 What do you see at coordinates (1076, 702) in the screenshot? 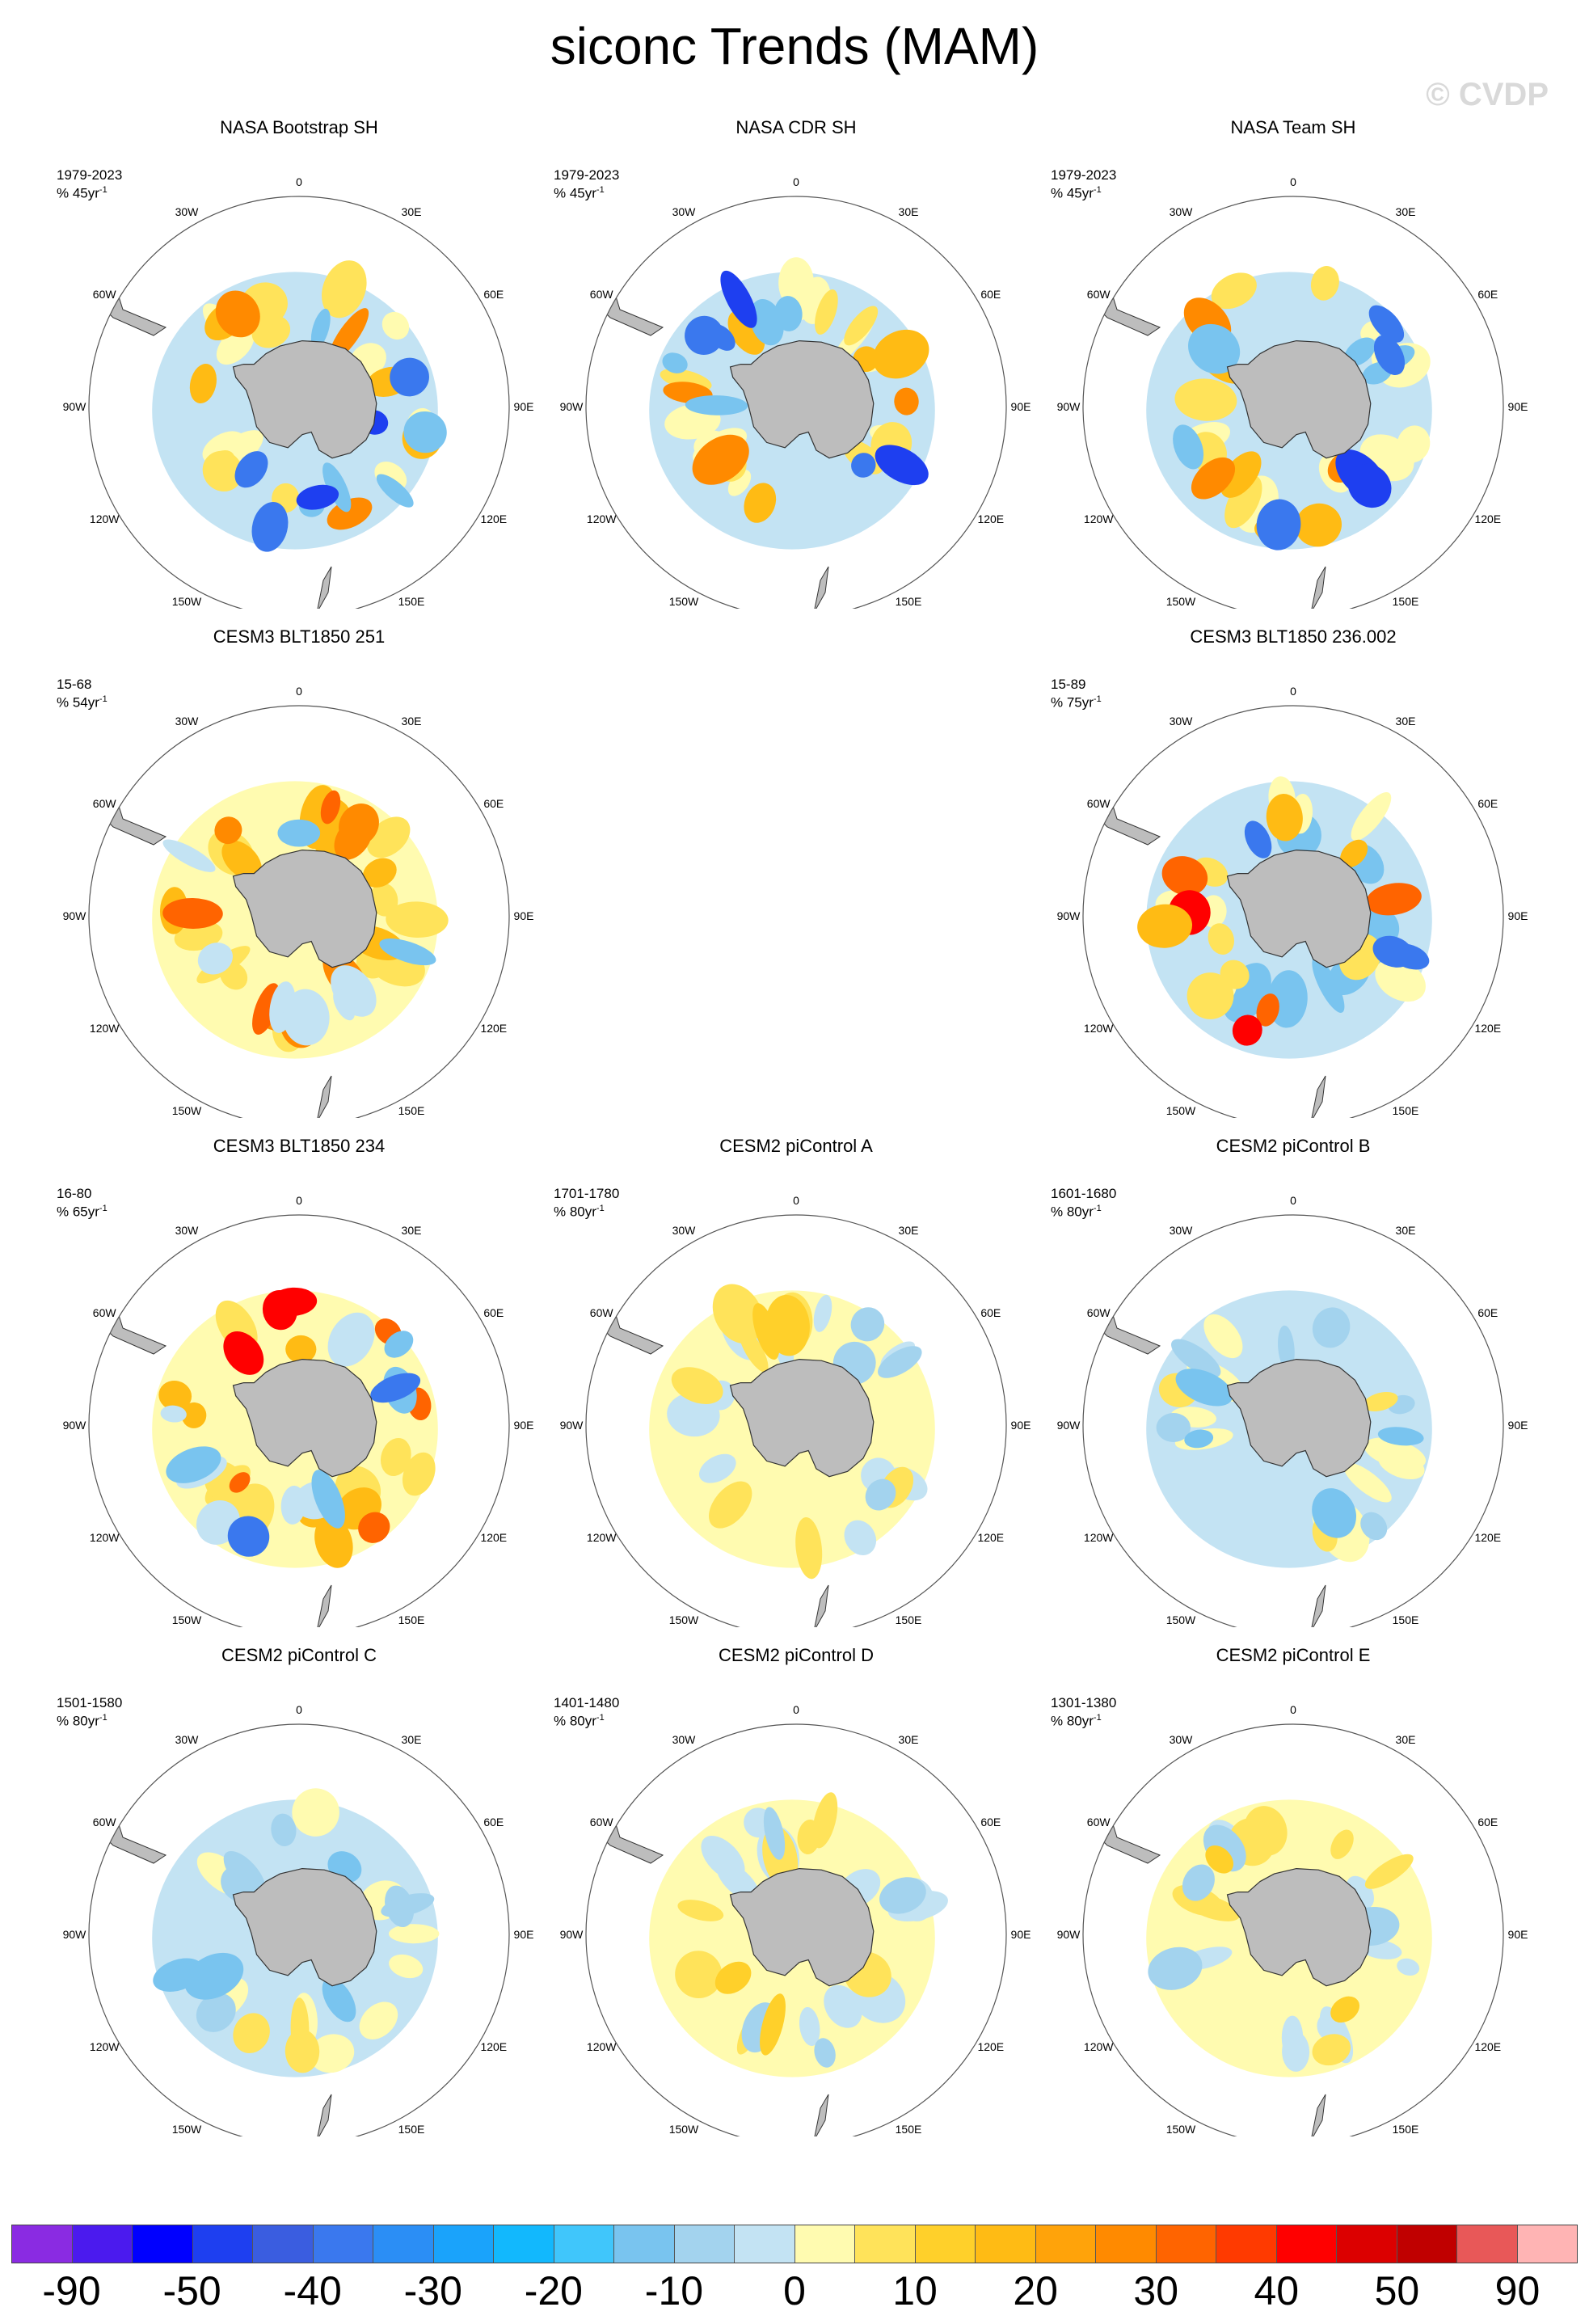
I see `panel-units: % 75yr-1` at bounding box center [1076, 702].